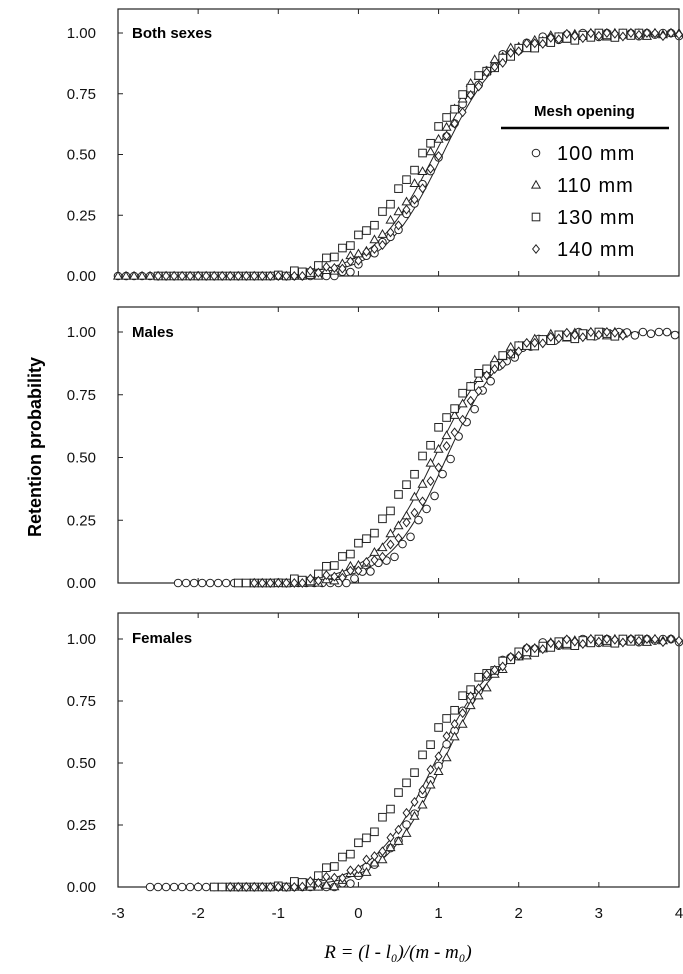 This screenshot has height=974, width=683. Describe the element at coordinates (81, 155) in the screenshot. I see `y-tick-label: 0.50` at that location.